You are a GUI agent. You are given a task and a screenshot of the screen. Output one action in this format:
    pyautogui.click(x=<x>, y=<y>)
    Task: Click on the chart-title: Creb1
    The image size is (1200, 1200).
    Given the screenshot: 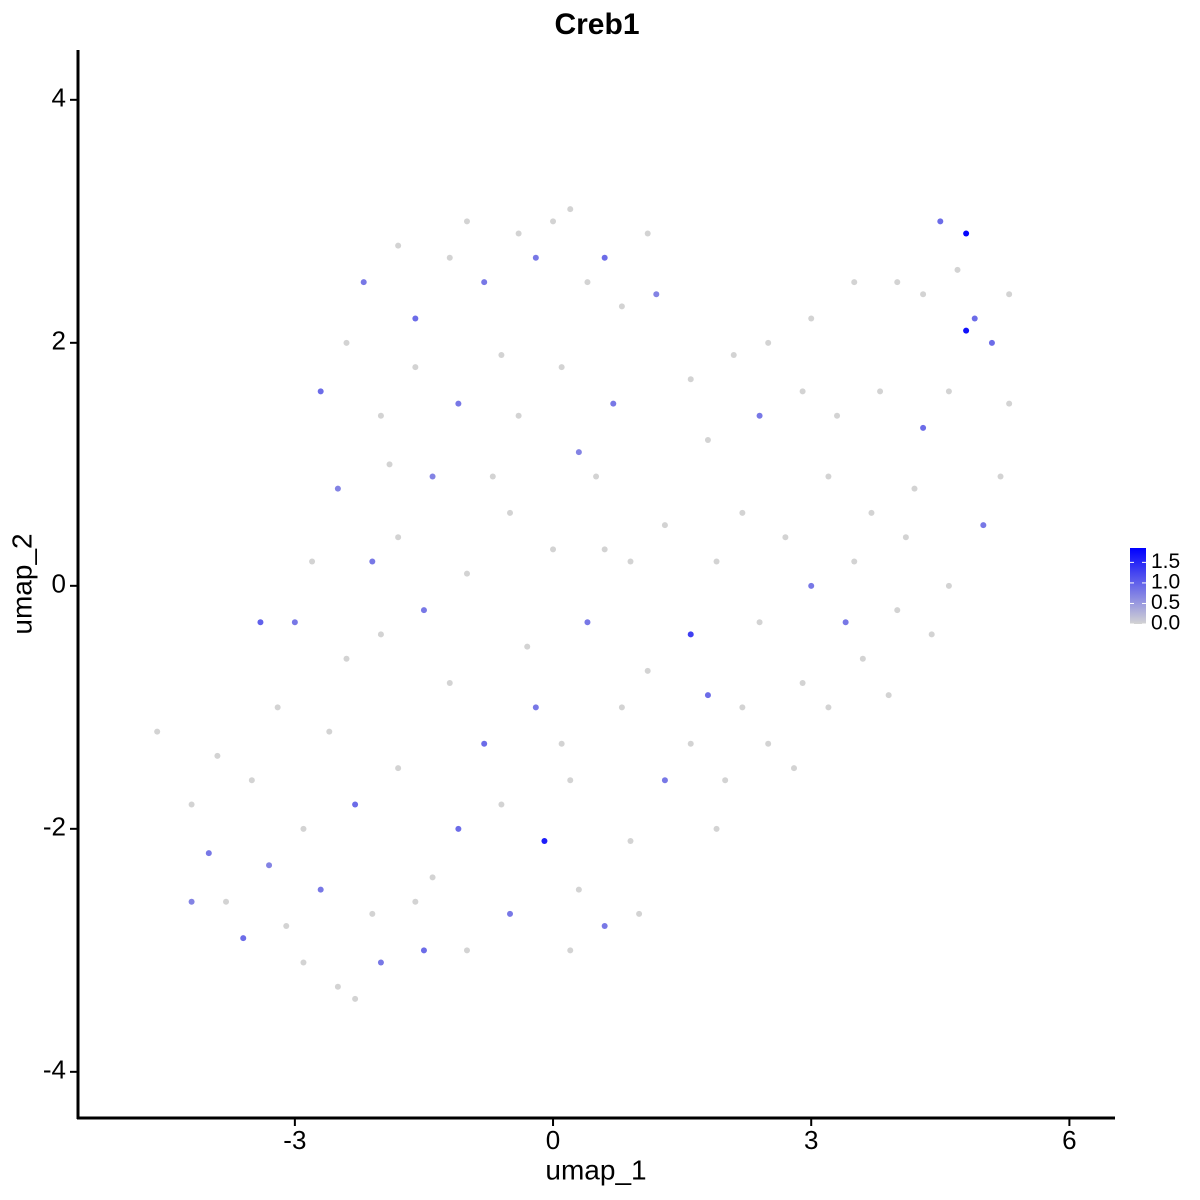 What is the action you would take?
    pyautogui.click(x=596, y=24)
    